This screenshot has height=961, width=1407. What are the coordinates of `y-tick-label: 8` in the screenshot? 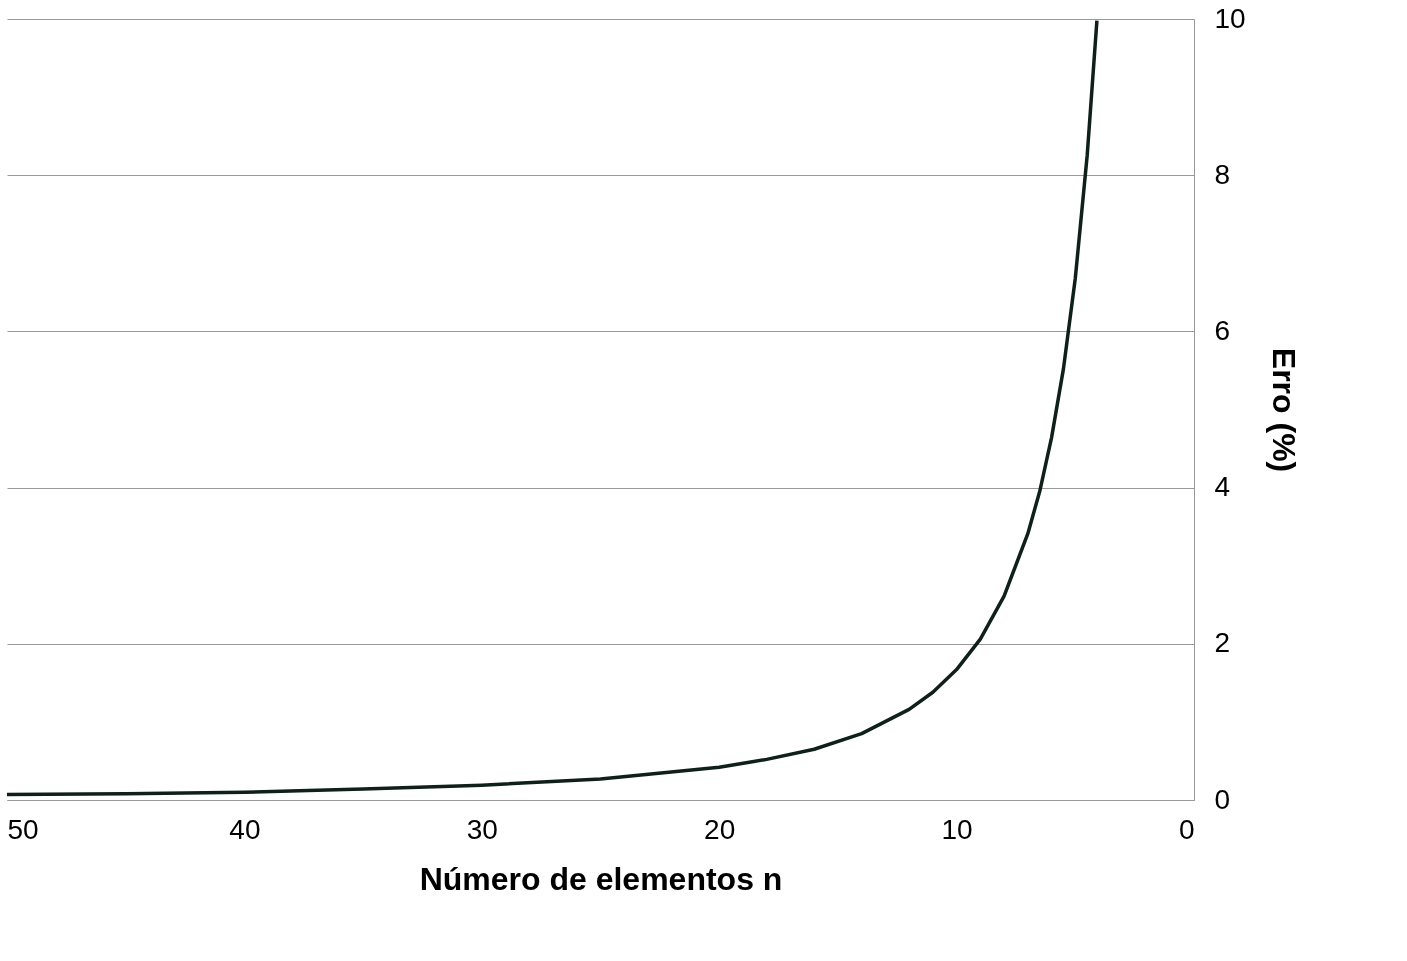 It's located at (1222, 174).